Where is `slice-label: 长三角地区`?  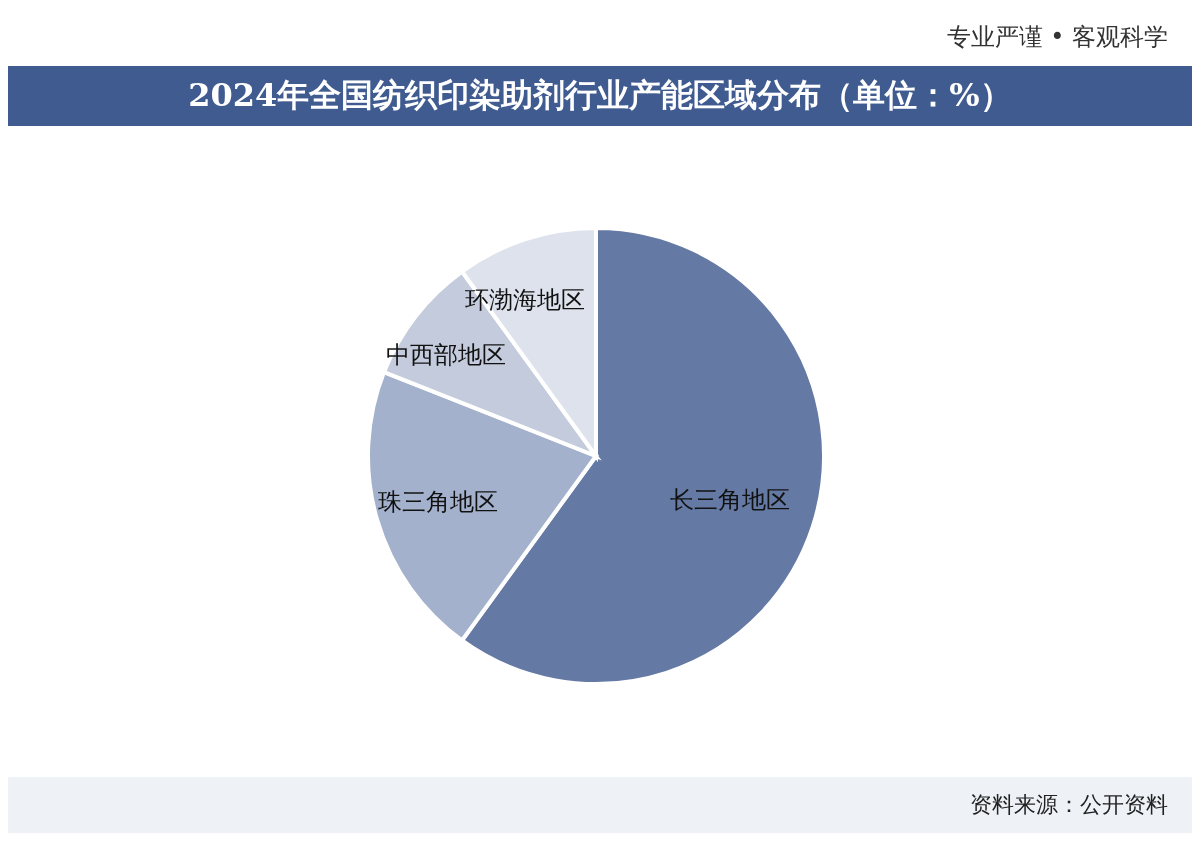
slice-label: 长三角地区 is located at coordinates (730, 499).